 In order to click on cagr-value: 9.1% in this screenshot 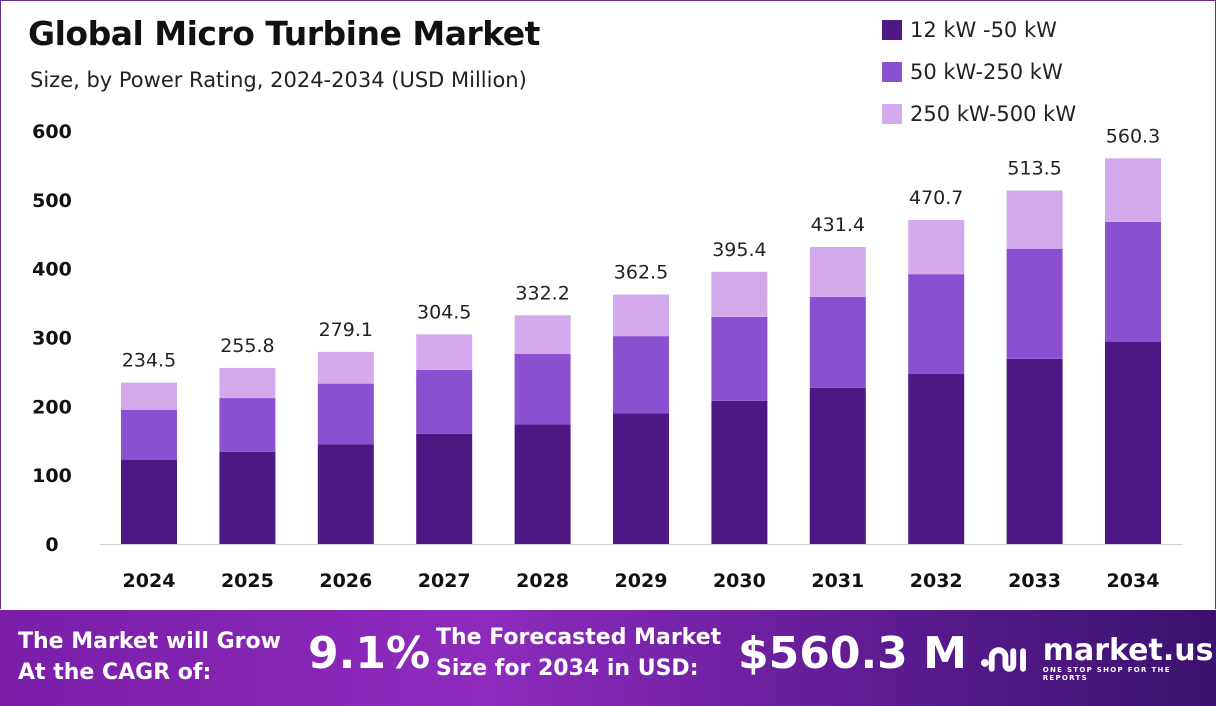, I will do `click(369, 653)`.